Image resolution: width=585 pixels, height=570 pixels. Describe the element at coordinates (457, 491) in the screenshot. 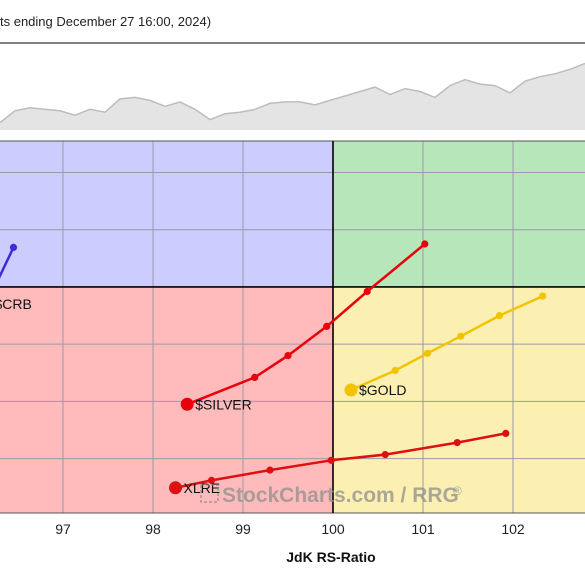

I see `watermark-reg-mark: ®` at that location.